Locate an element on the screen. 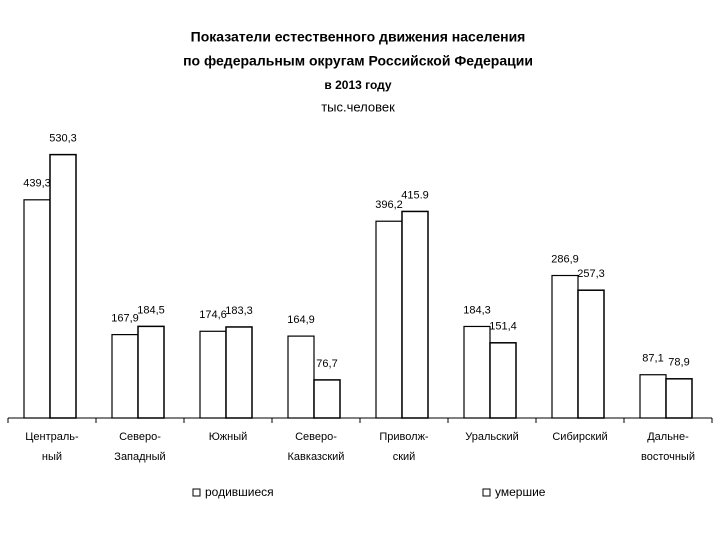 This screenshot has height=540, width=720. x-tick-label: Дальне- is located at coordinates (668, 437).